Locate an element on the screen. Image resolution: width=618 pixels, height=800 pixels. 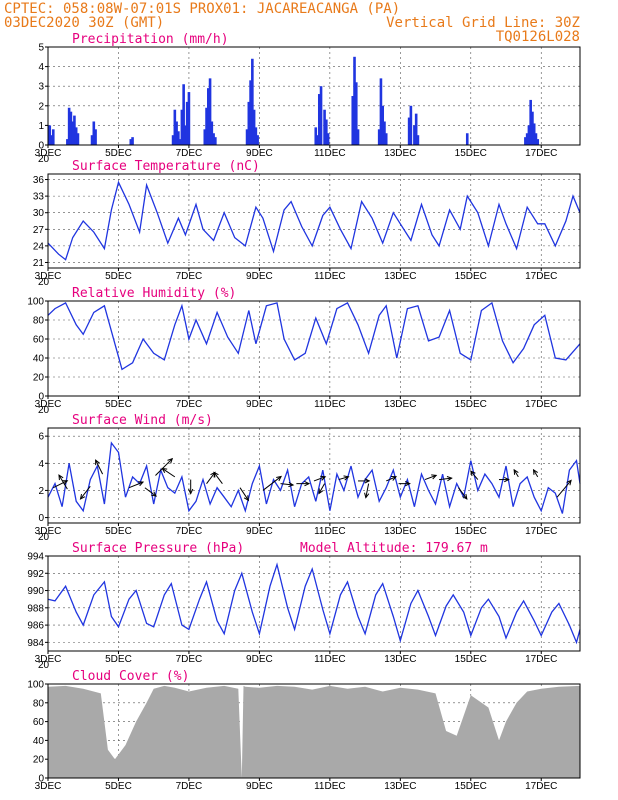
panel-title: Precipitation (mm/h) is located at coordinates (150, 39).